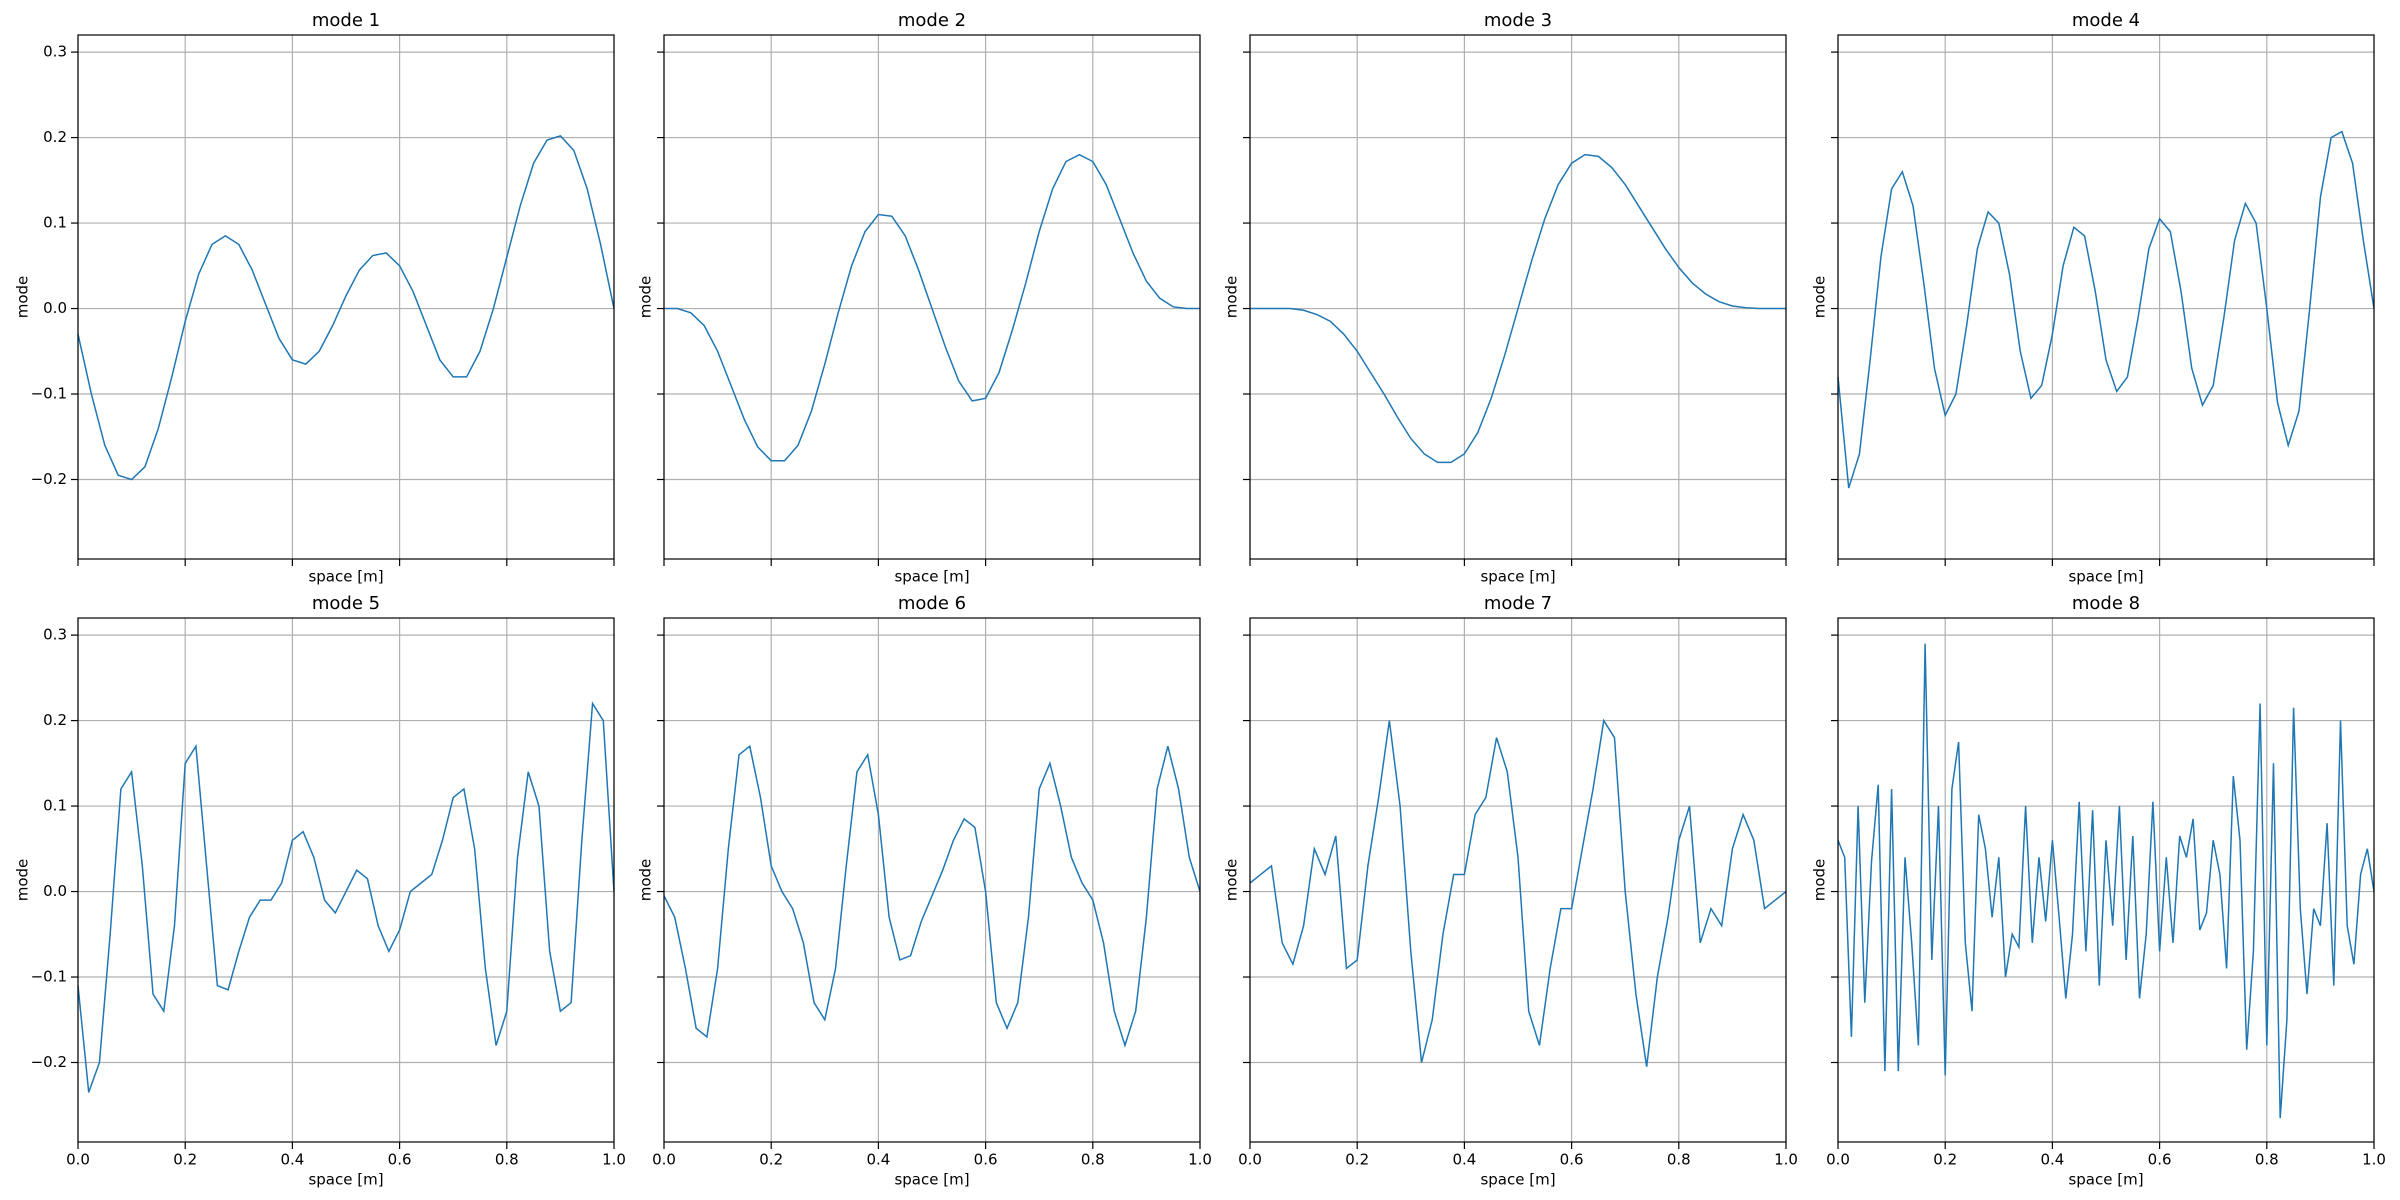 The height and width of the screenshot is (1200, 2400). I want to click on chart-title: mode 5, so click(346, 603).